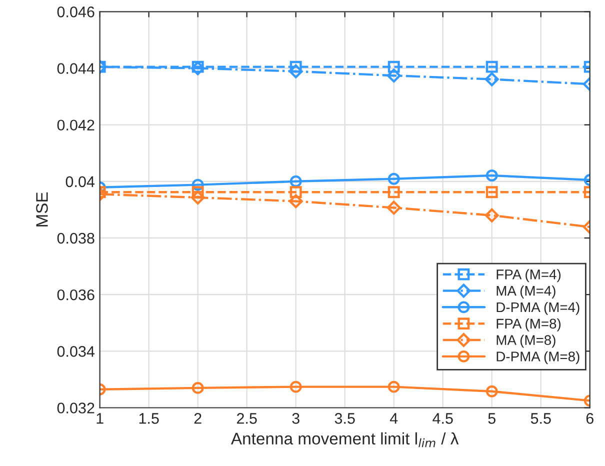  Describe the element at coordinates (149, 418) in the screenshot. I see `x-tick-label: 1.5` at that location.